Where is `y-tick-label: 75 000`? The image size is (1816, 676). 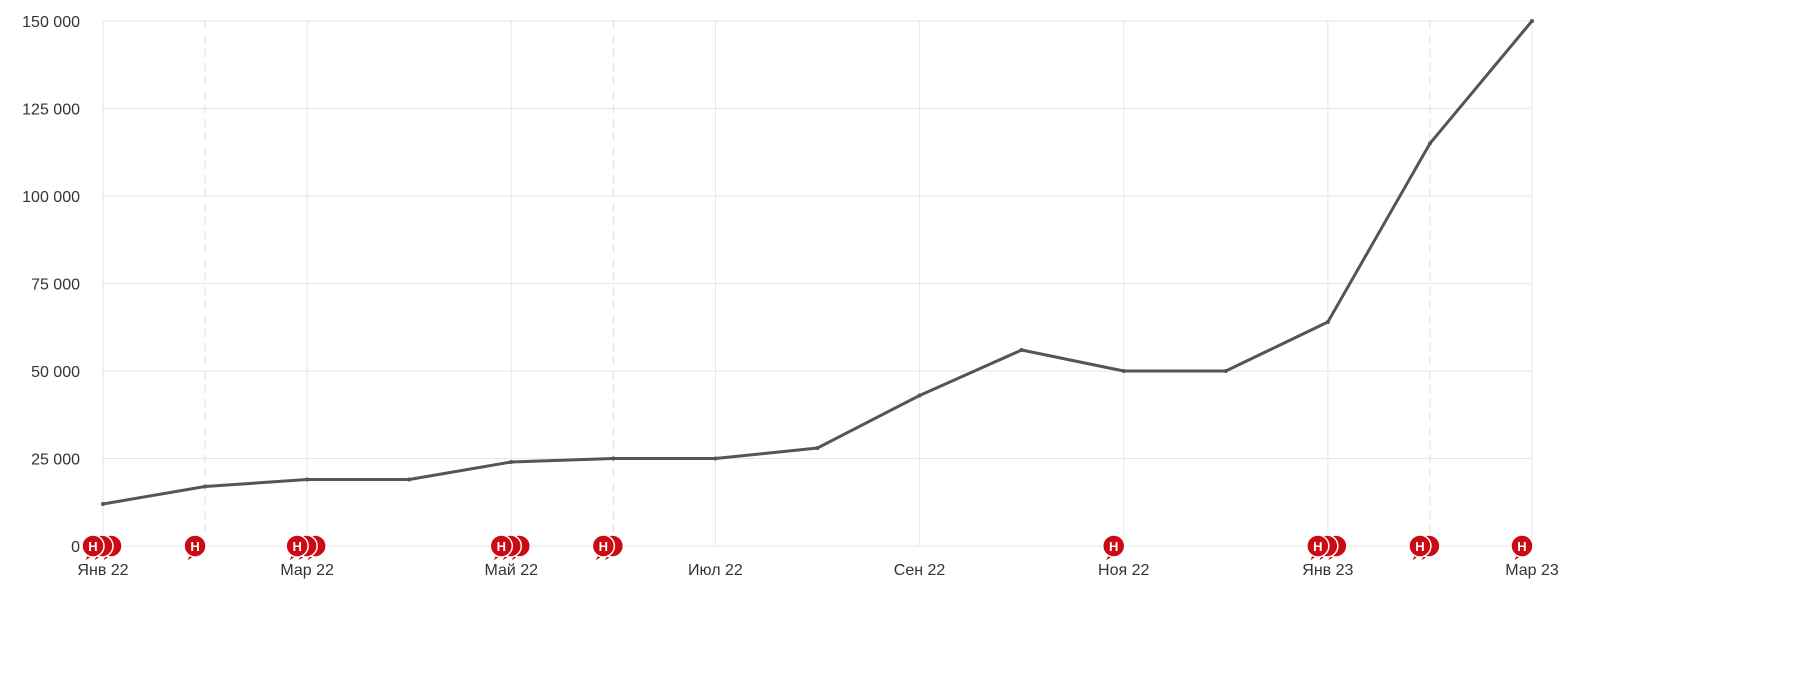
y-tick-label: 75 000 is located at coordinates (55, 285).